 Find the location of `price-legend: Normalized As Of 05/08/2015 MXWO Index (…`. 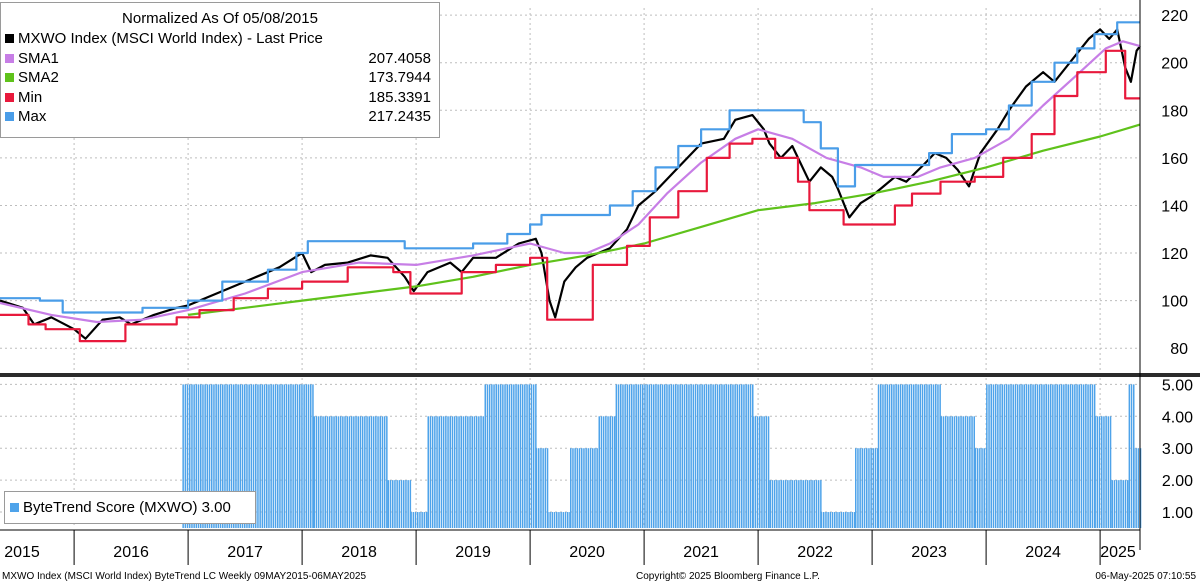

price-legend: Normalized As Of 05/08/2015 MXWO Index (… is located at coordinates (220, 70).